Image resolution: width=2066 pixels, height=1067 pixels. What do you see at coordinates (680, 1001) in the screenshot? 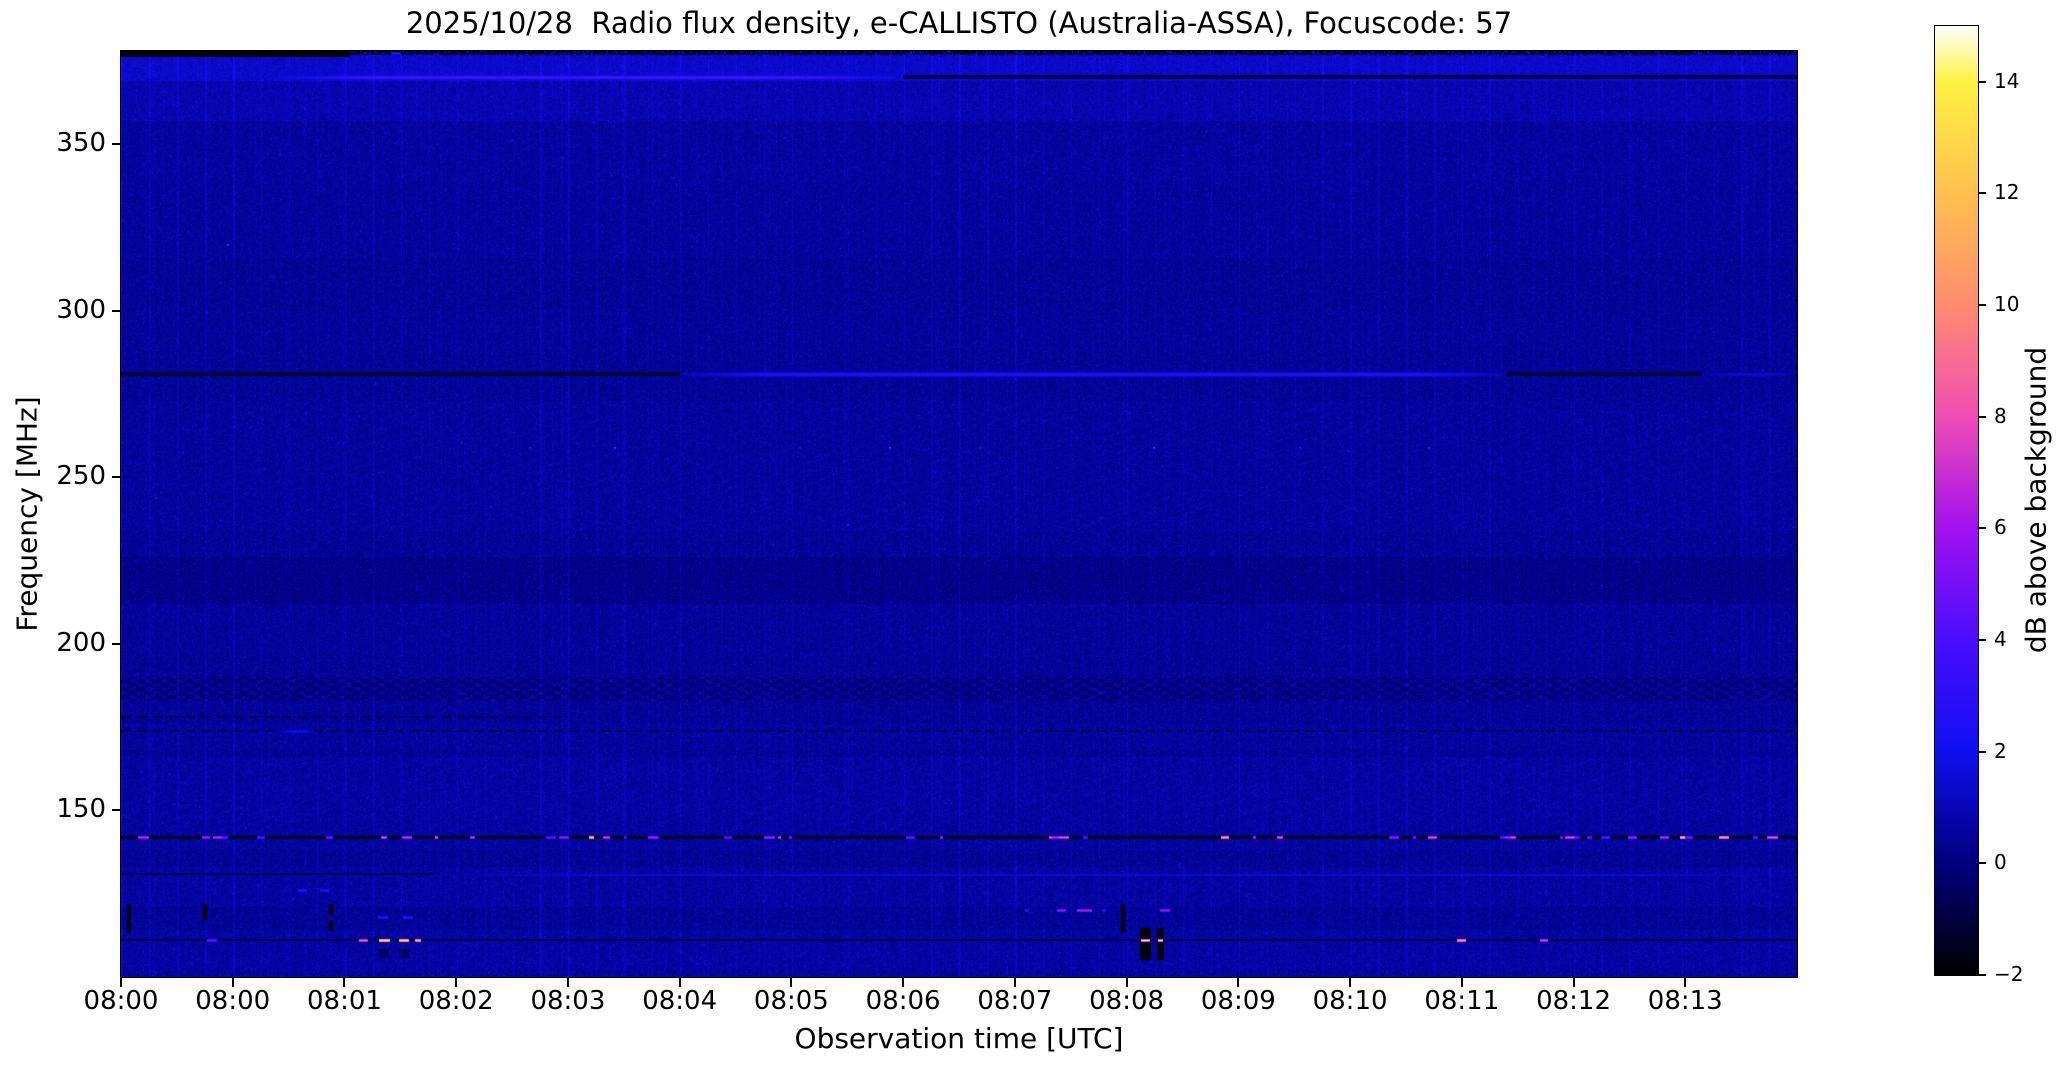
I see `x-tick-label: 08:04` at bounding box center [680, 1001].